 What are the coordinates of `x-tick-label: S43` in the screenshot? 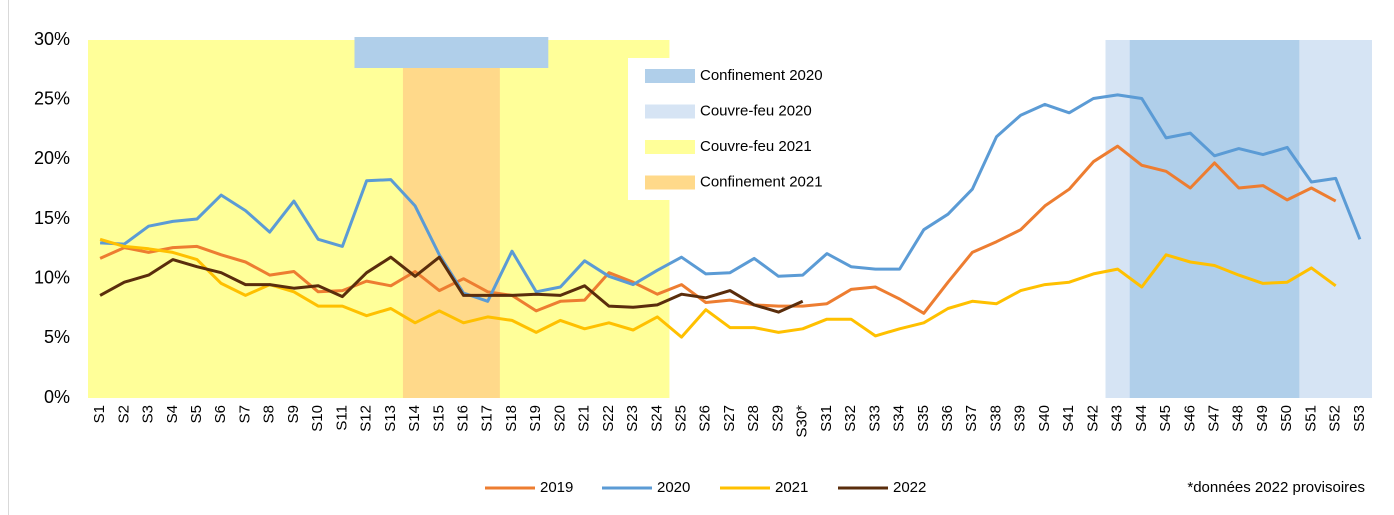 It's located at (1117, 418).